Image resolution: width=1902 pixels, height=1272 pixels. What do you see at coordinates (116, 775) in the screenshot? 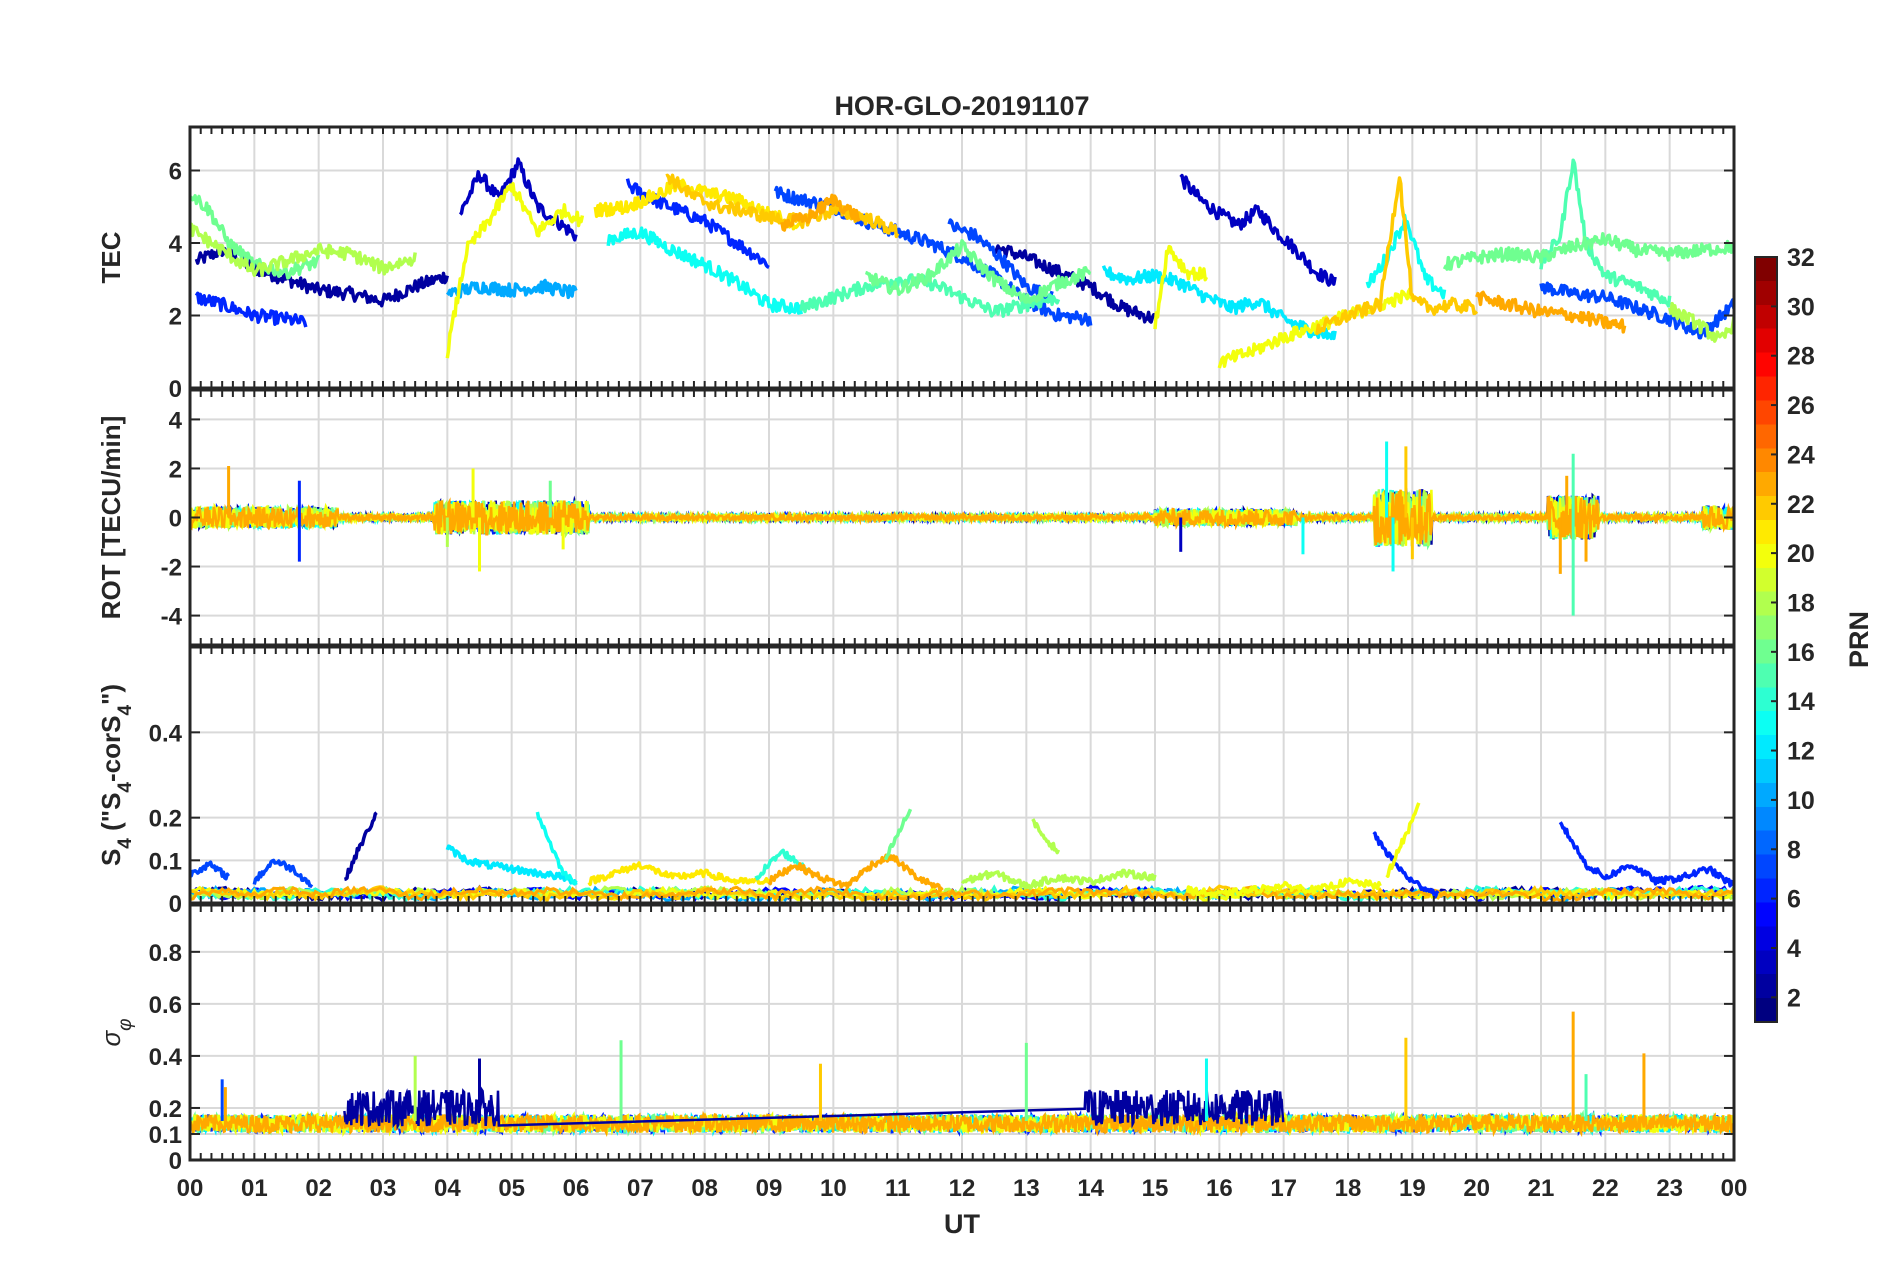
I see `y-axis-label-s4: S4 ("S4-corS4")` at bounding box center [116, 775].